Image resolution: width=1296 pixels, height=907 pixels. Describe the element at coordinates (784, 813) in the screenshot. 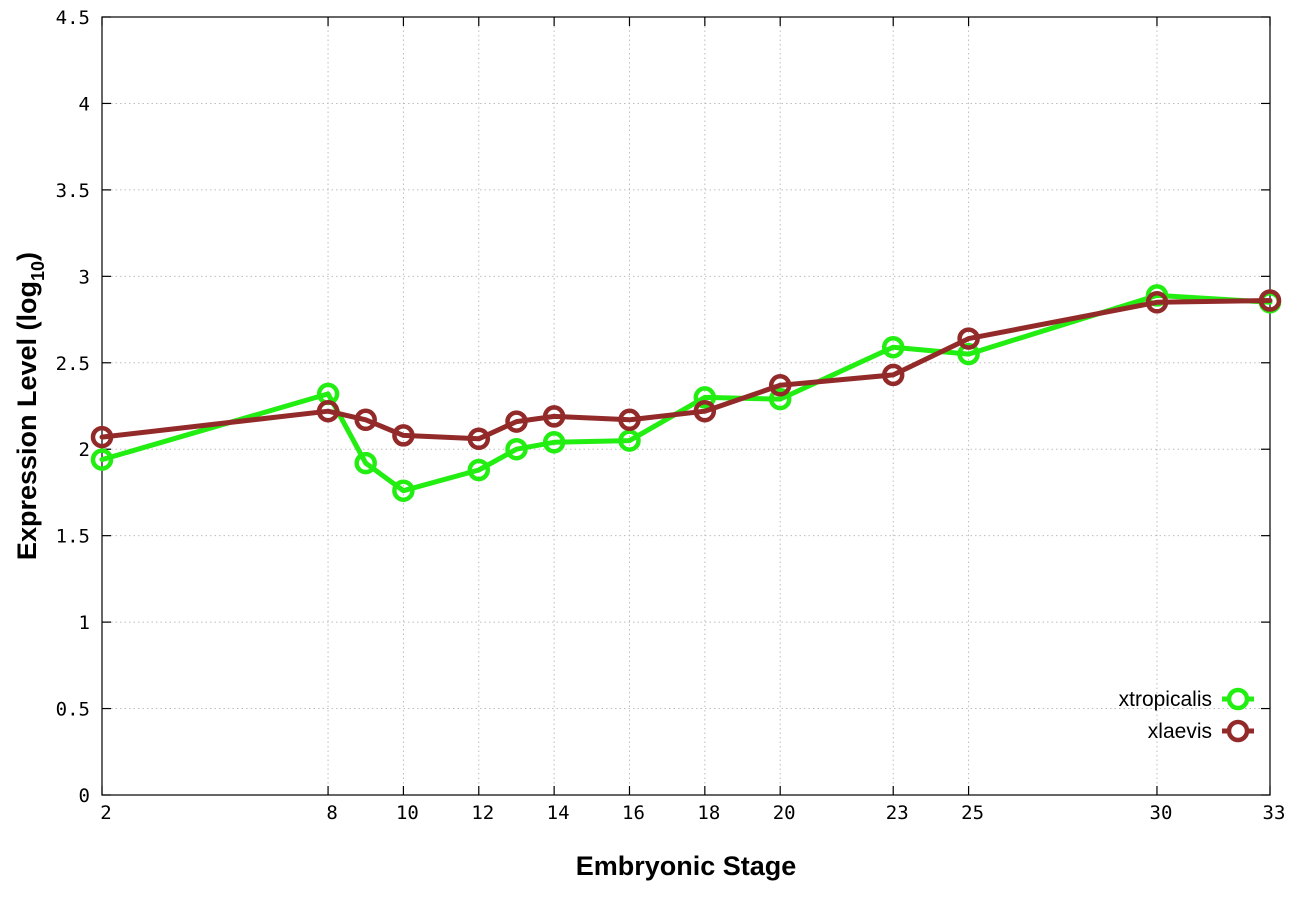

I see `x-tick-label: 20` at that location.